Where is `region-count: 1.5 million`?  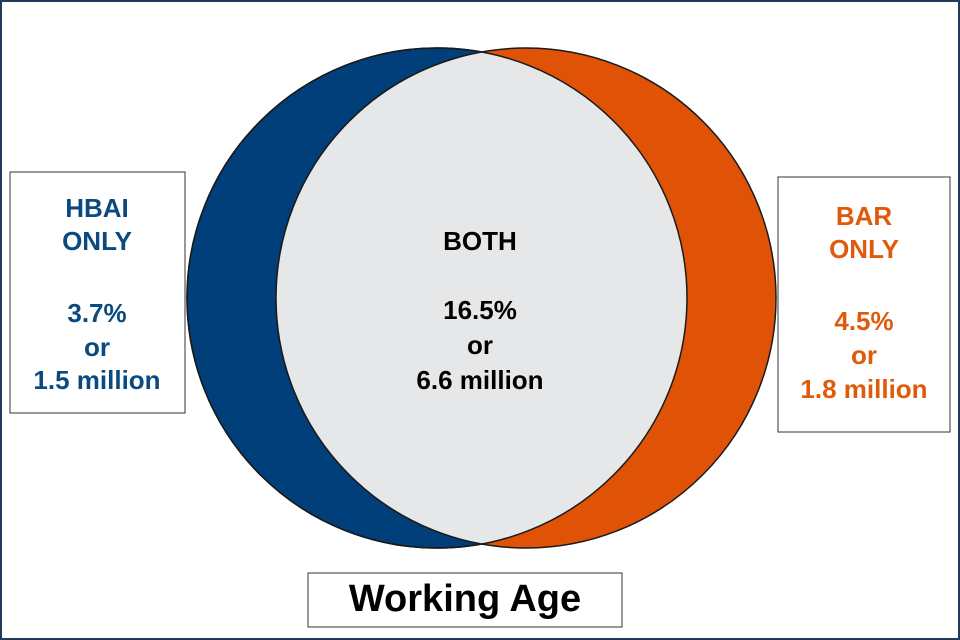 region-count: 1.5 million is located at coordinates (96, 380).